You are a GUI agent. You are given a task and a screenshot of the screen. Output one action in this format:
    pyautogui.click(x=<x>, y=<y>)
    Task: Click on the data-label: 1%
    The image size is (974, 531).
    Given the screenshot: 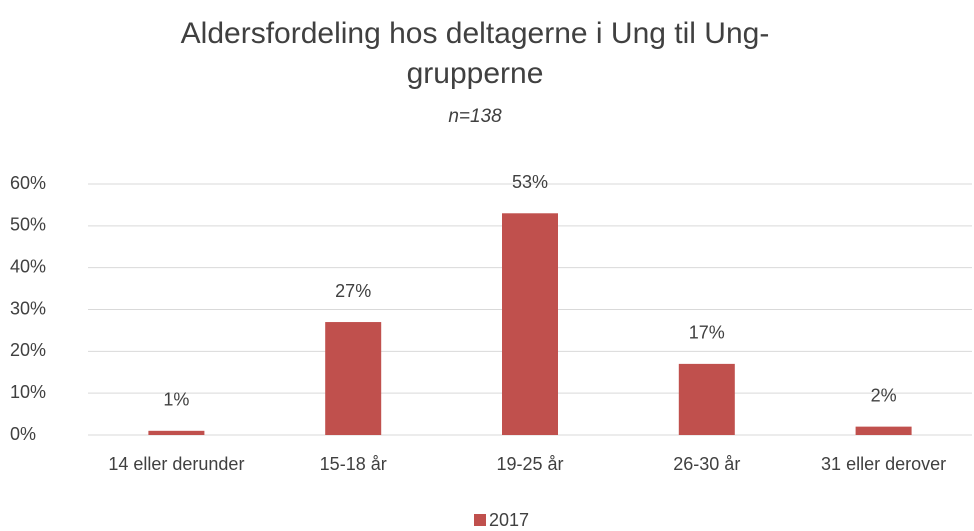 What is the action you would take?
    pyautogui.click(x=176, y=400)
    